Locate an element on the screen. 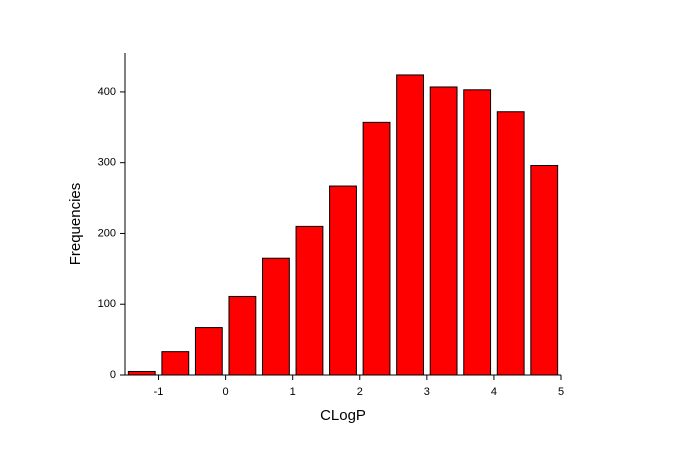 This screenshot has width=676, height=474. x-tick-label: 3 is located at coordinates (427, 392).